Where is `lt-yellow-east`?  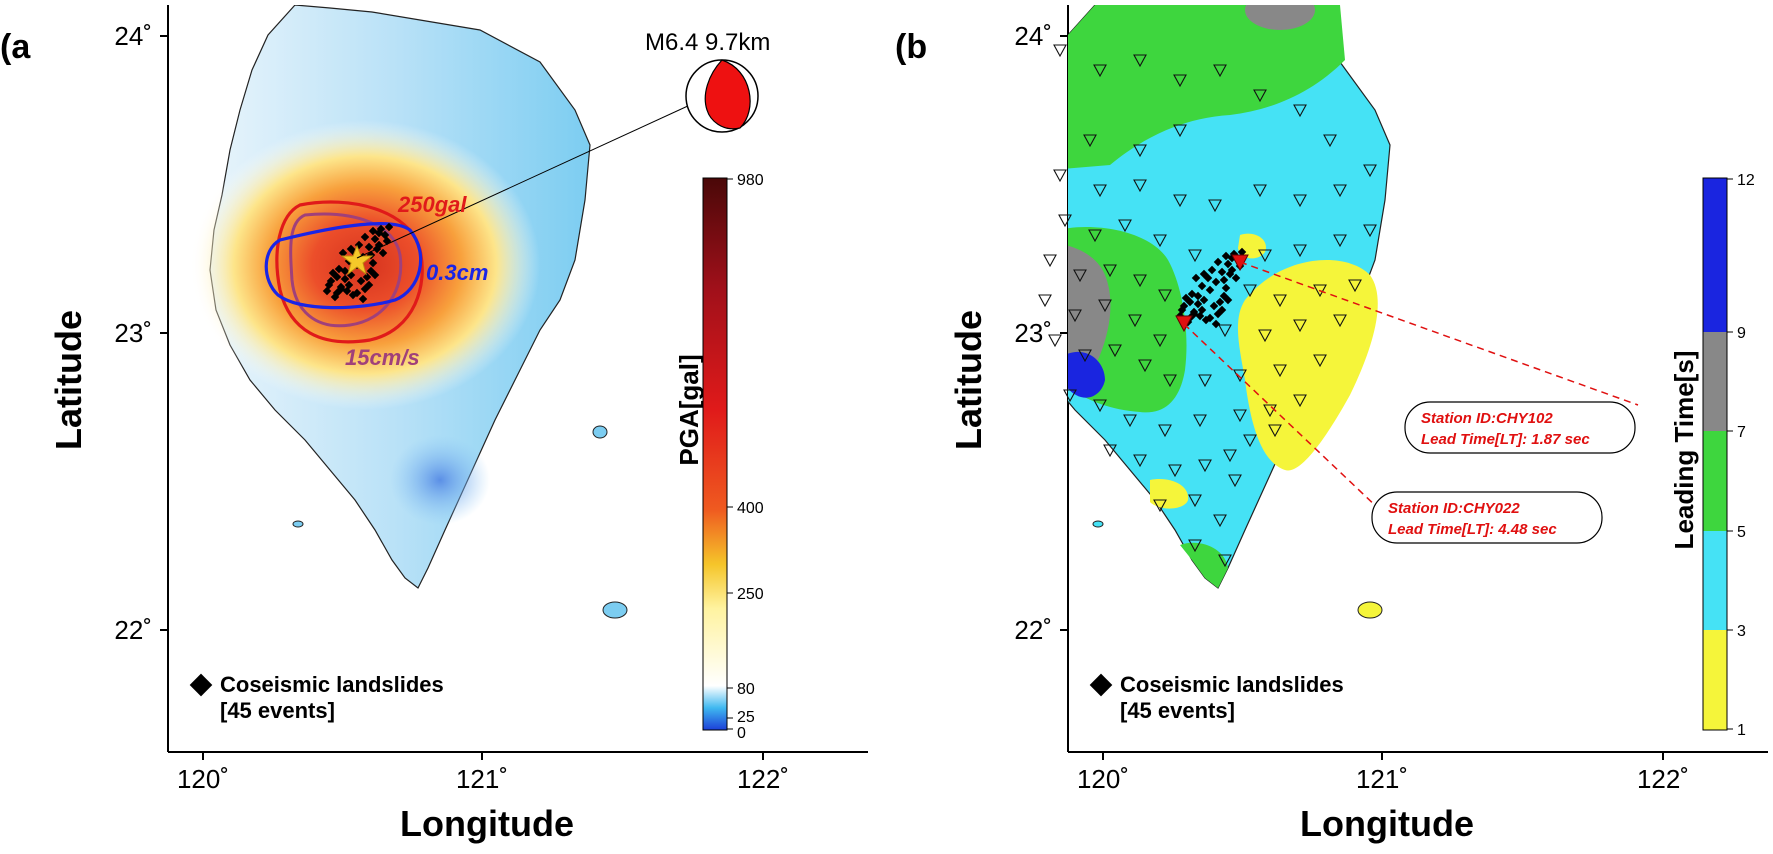 lt-yellow-east is located at coordinates (1307, 365).